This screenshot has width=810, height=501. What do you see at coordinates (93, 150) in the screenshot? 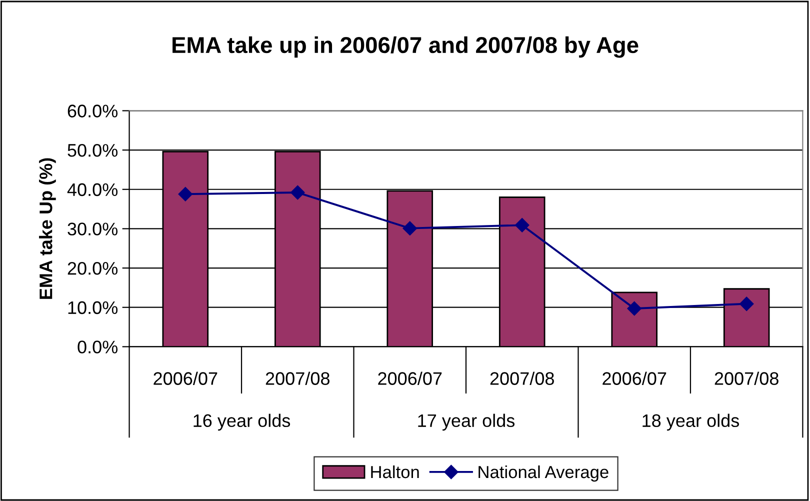
I see `y-tick-label: 50.0%` at bounding box center [93, 150].